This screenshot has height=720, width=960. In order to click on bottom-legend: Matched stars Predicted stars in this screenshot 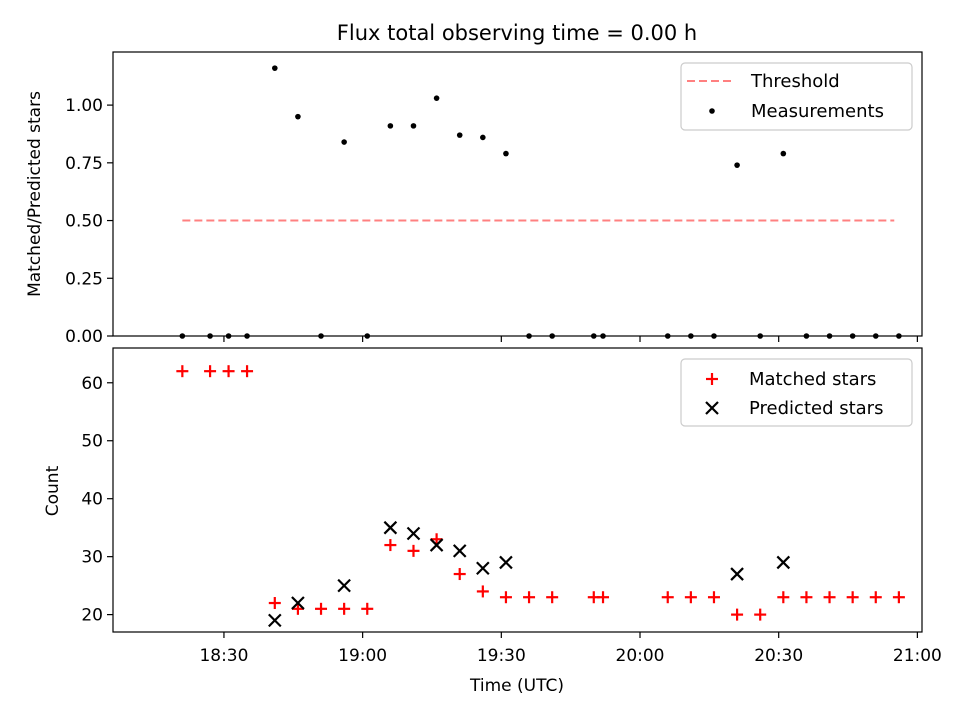, I will do `click(796, 392)`.